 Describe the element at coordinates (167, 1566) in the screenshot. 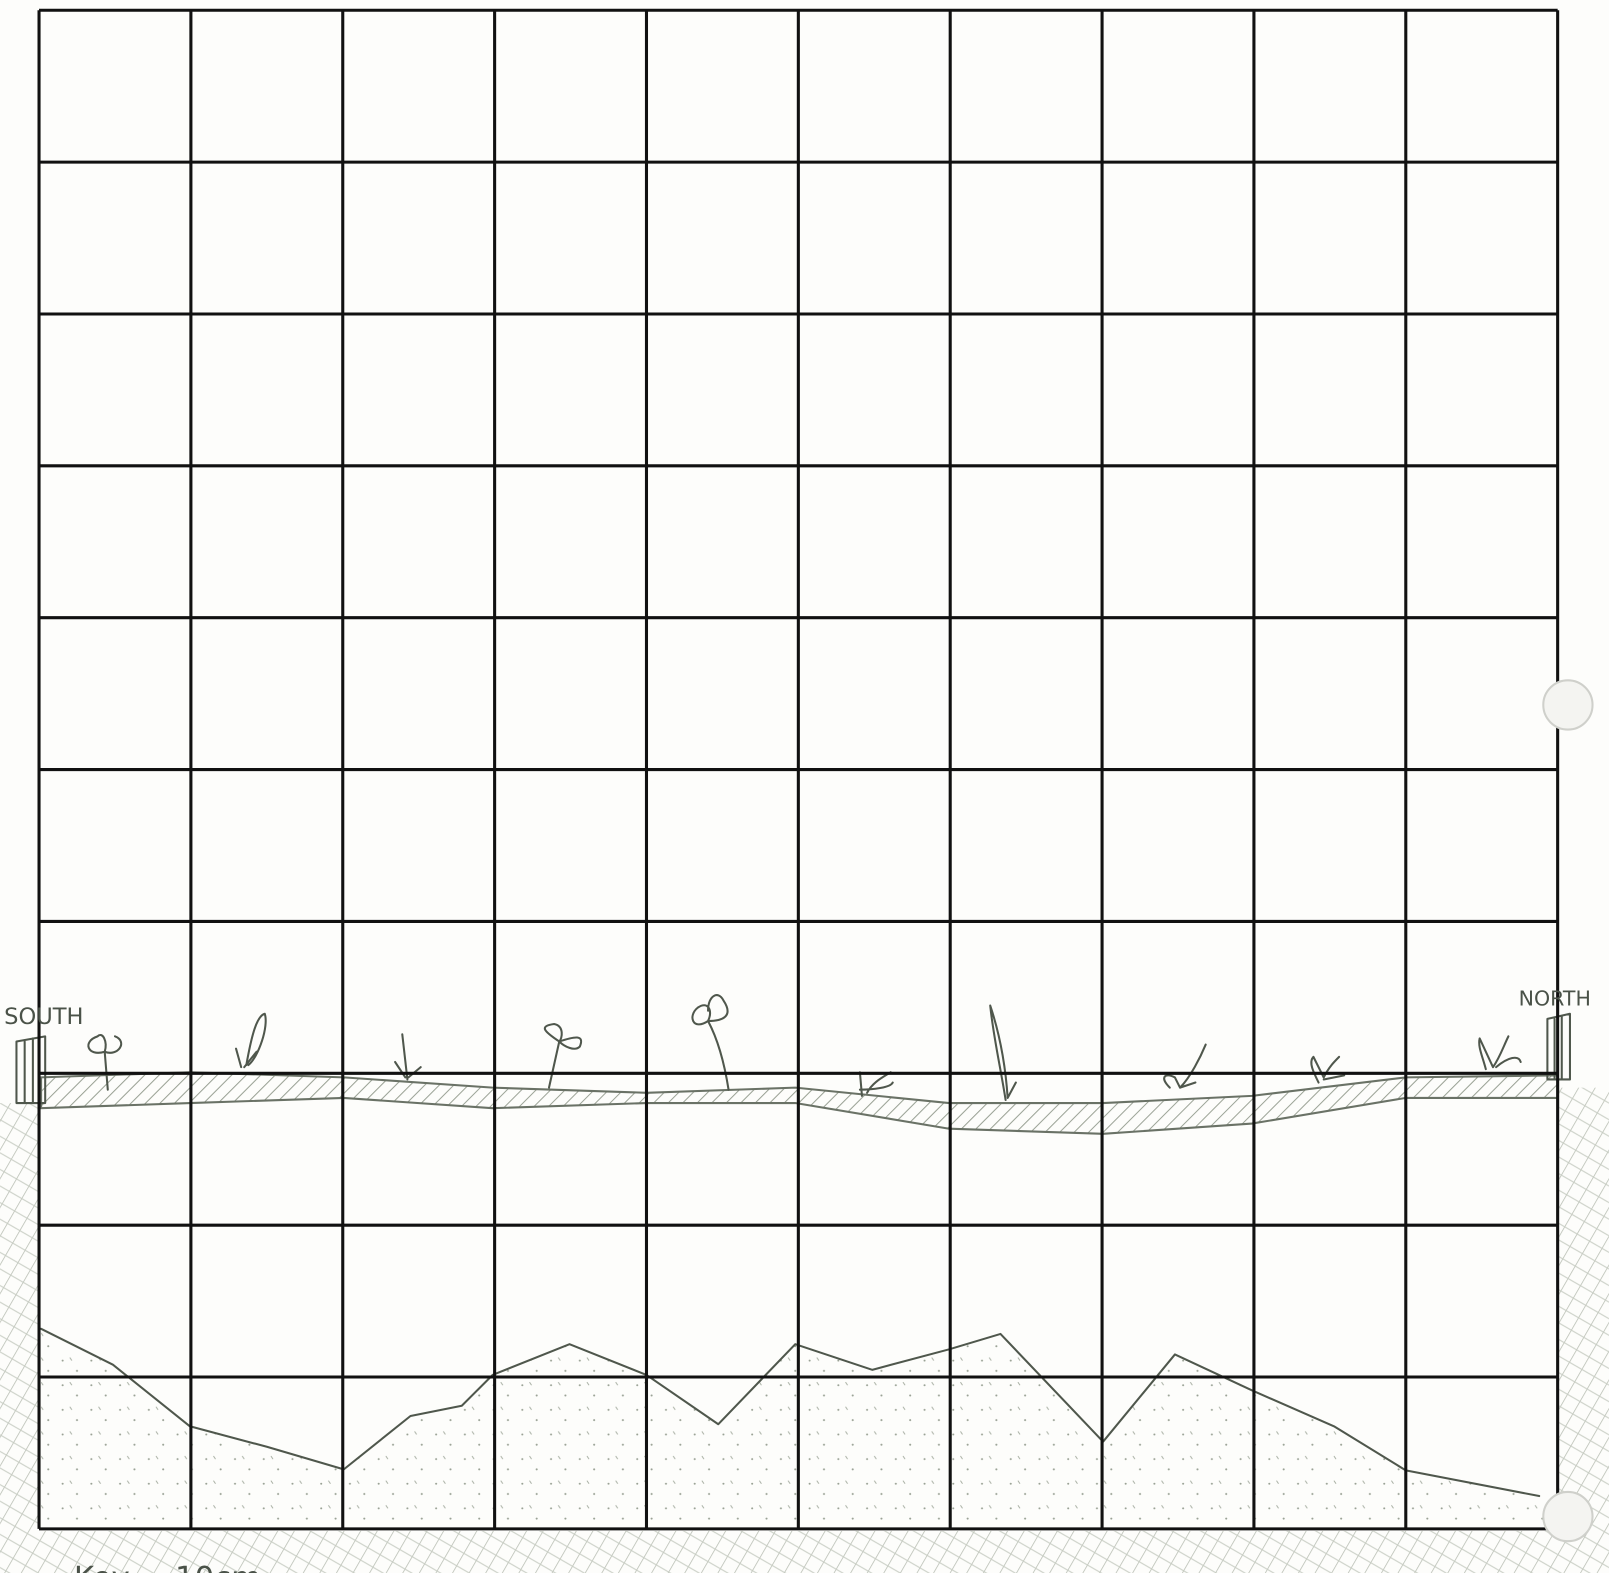

I see `scale-key: Key = 10cm` at that location.